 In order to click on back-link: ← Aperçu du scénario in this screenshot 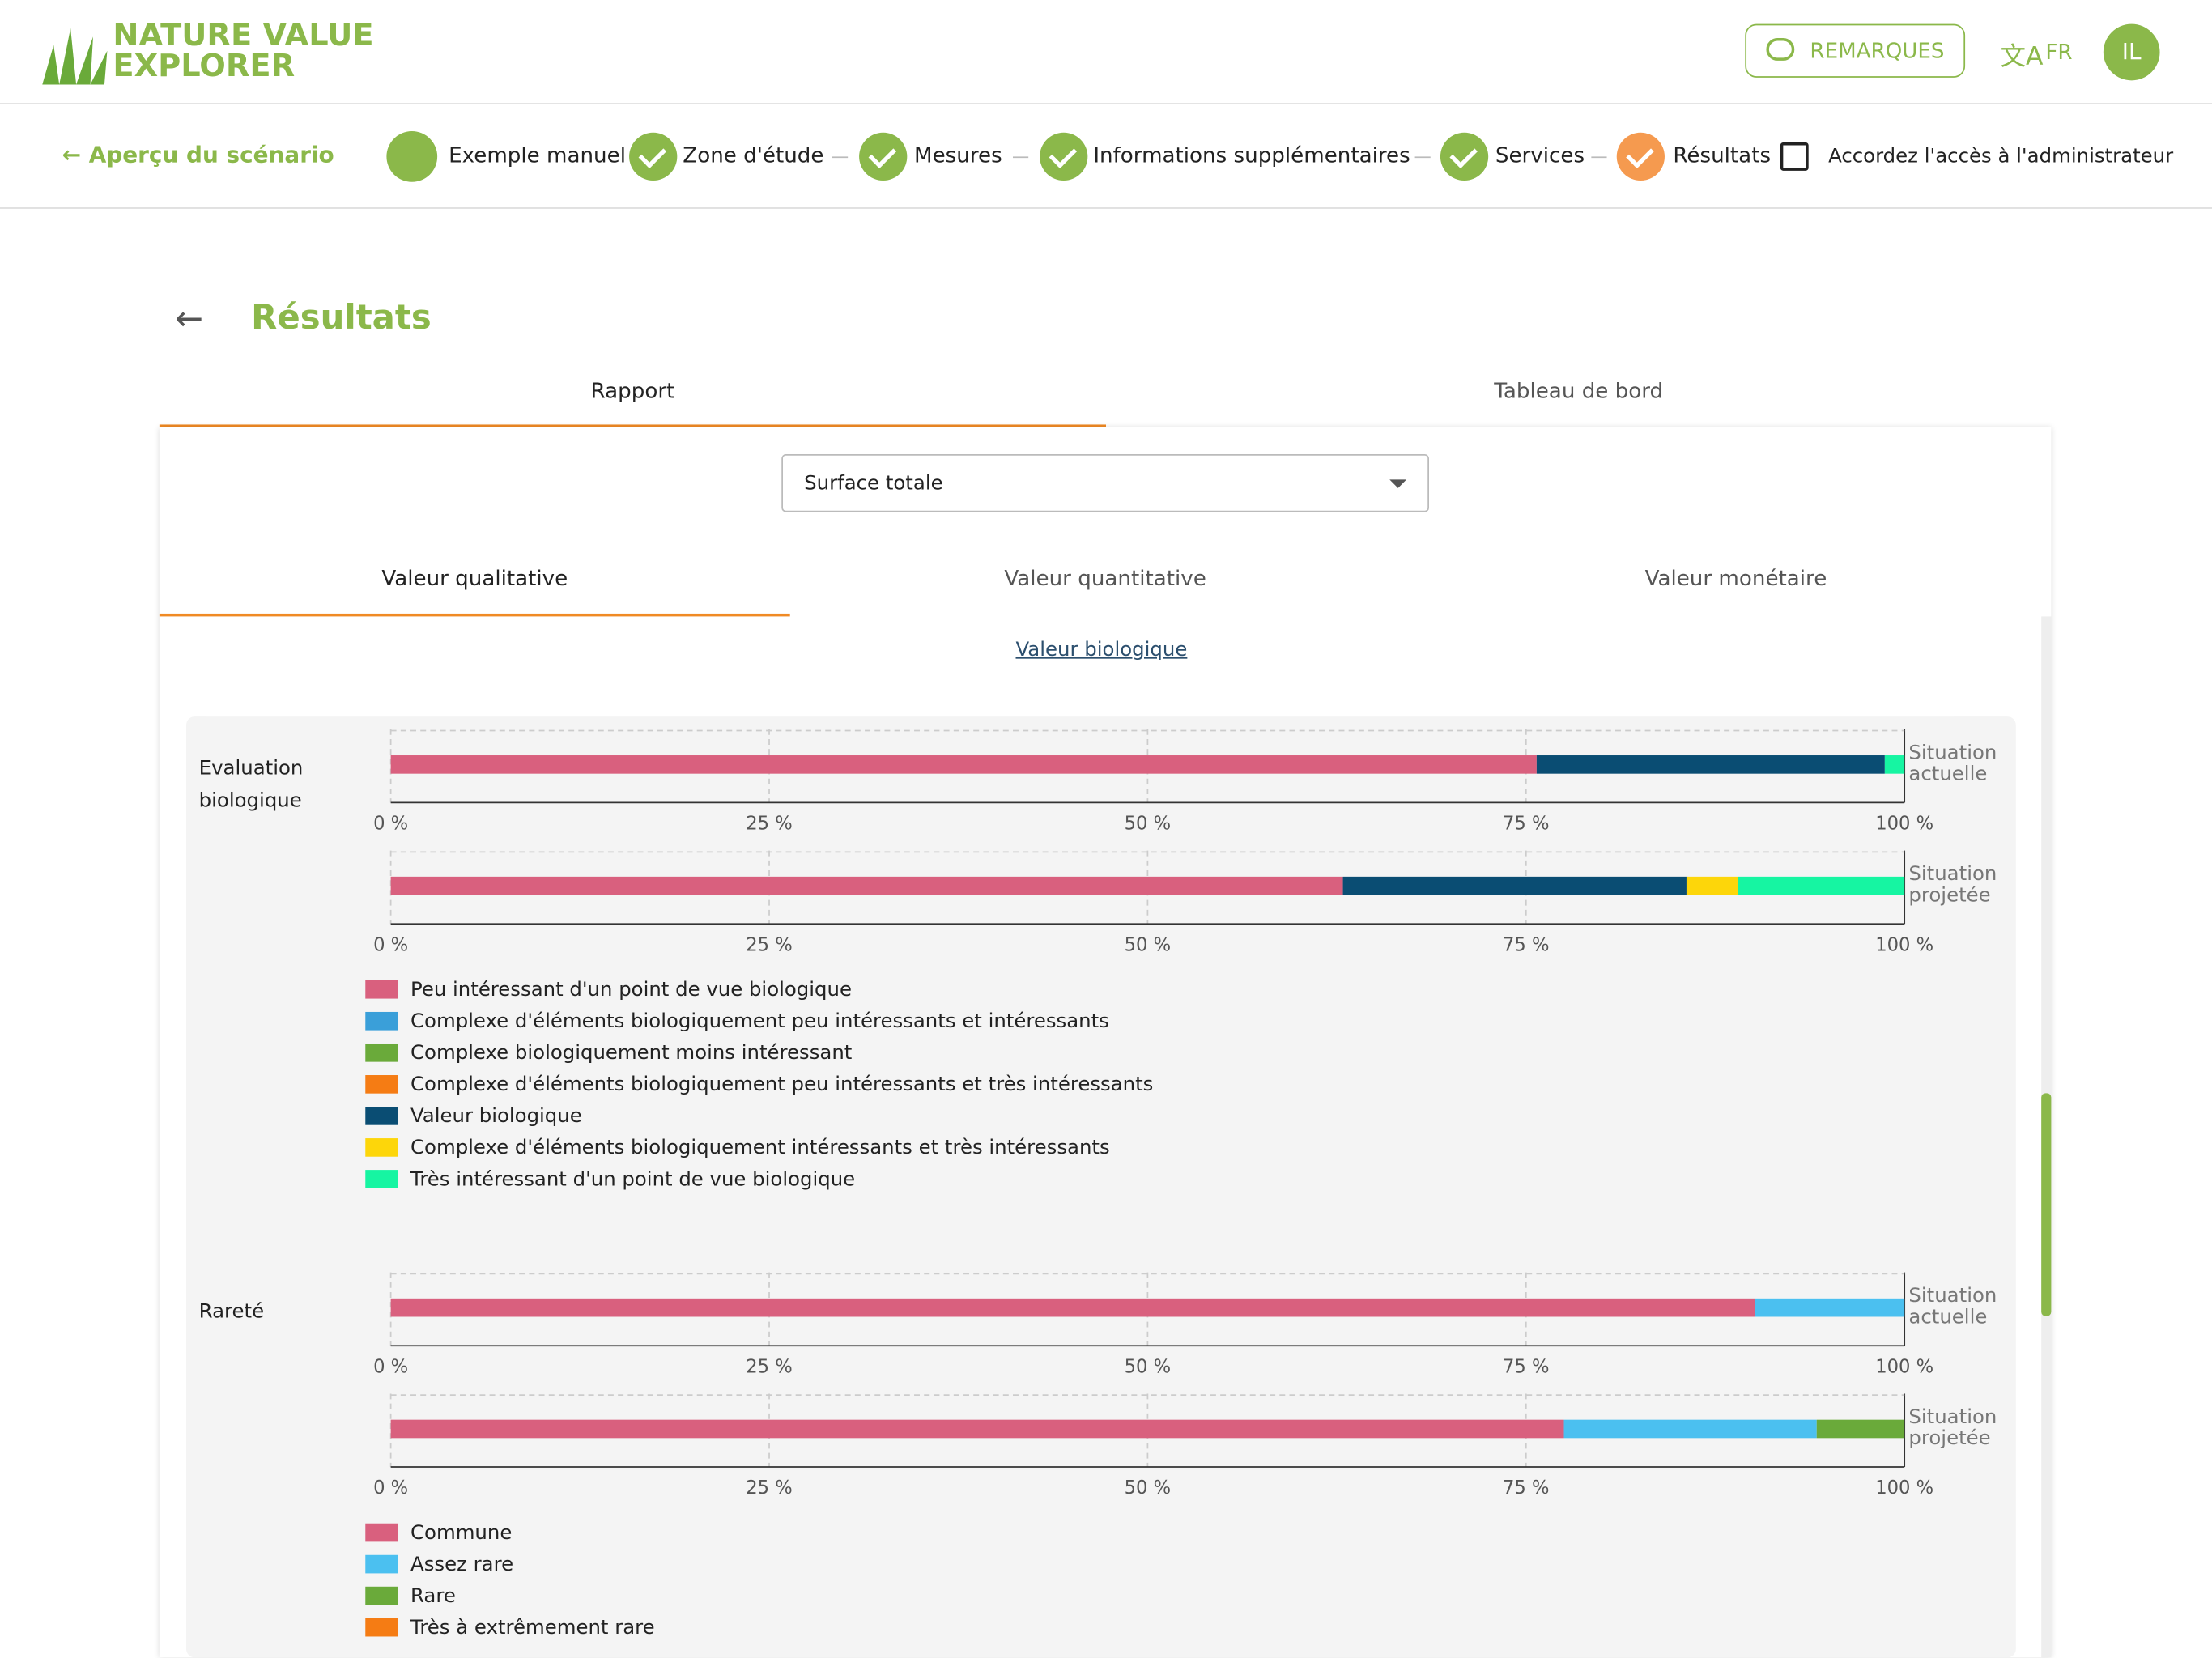, I will do `click(198, 154)`.